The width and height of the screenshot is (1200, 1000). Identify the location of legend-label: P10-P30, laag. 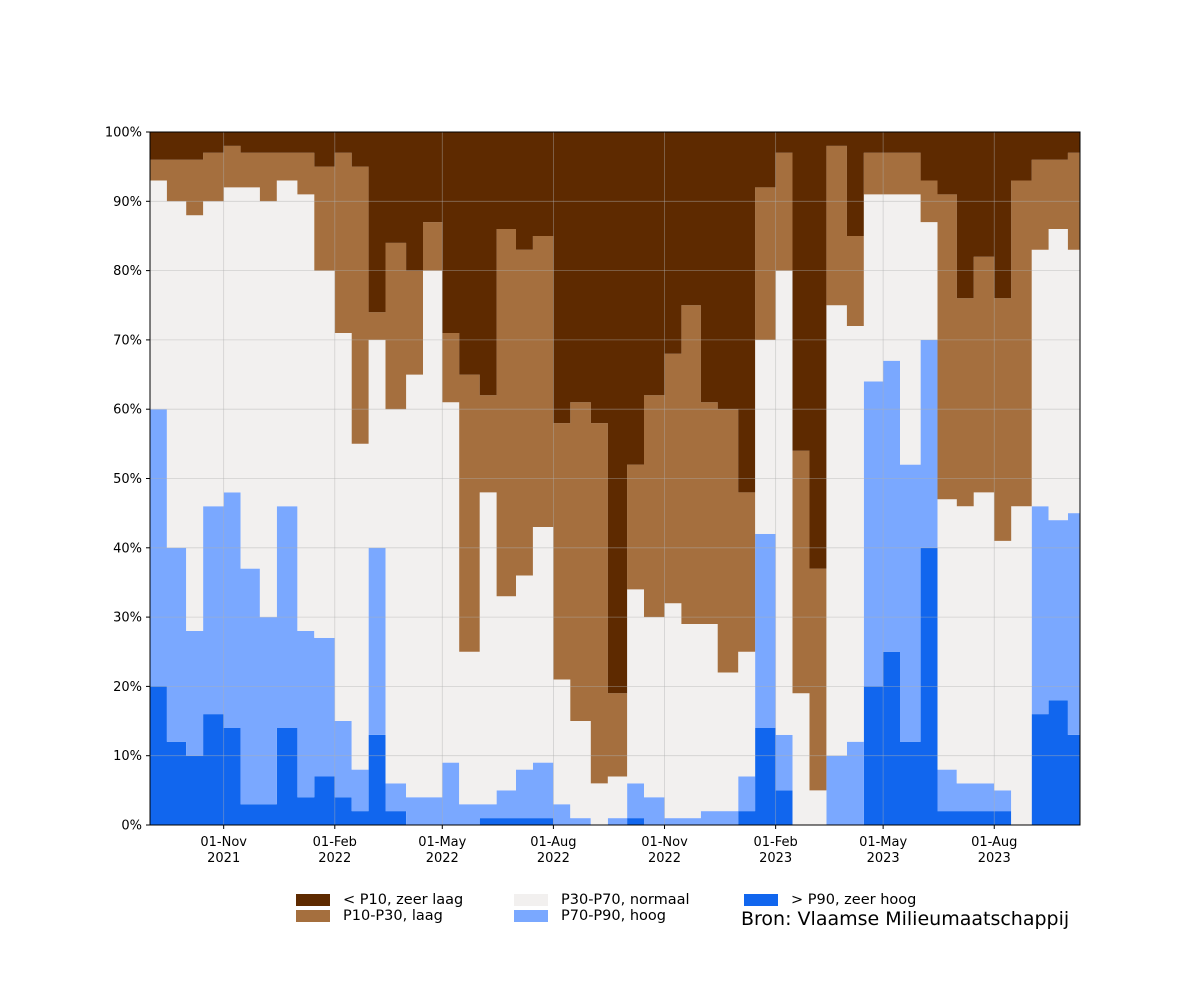
(393, 916).